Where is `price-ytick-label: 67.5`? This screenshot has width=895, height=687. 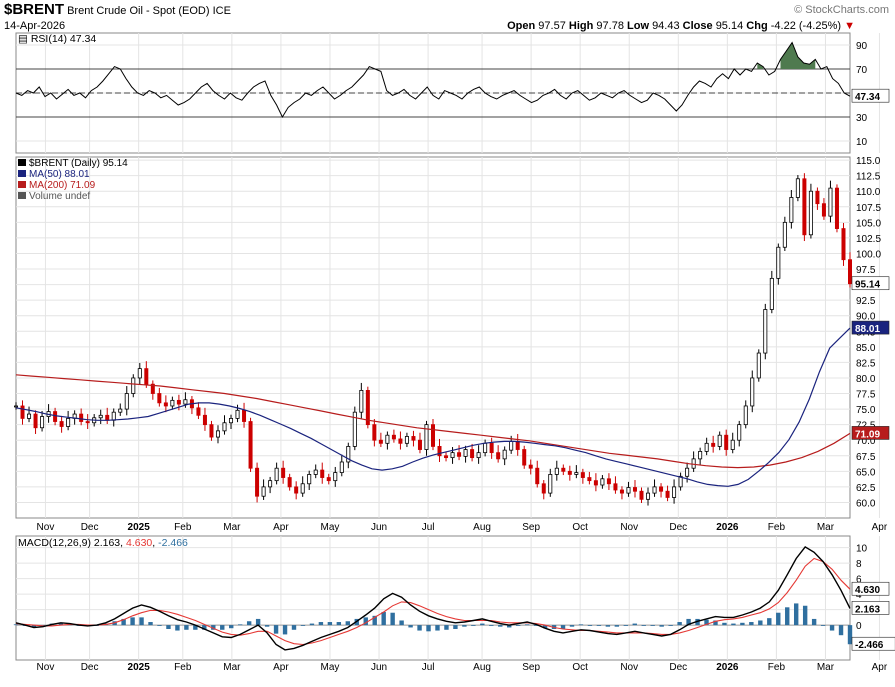
price-ytick-label: 67.5 is located at coordinates (866, 457).